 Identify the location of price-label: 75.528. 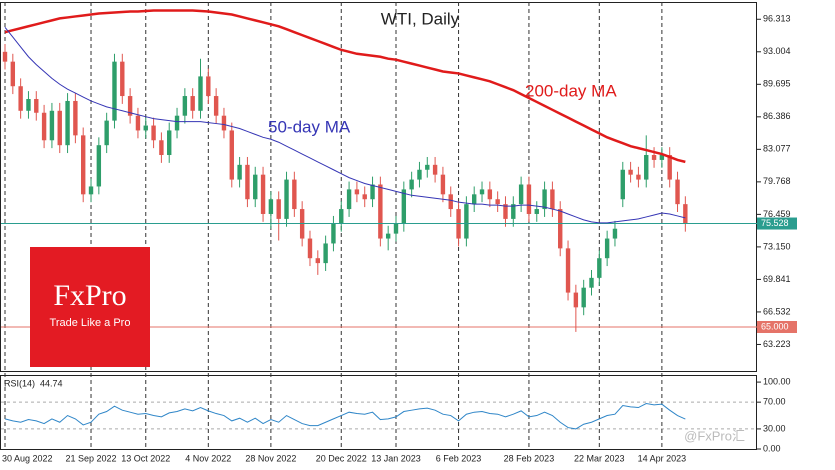
(775, 223).